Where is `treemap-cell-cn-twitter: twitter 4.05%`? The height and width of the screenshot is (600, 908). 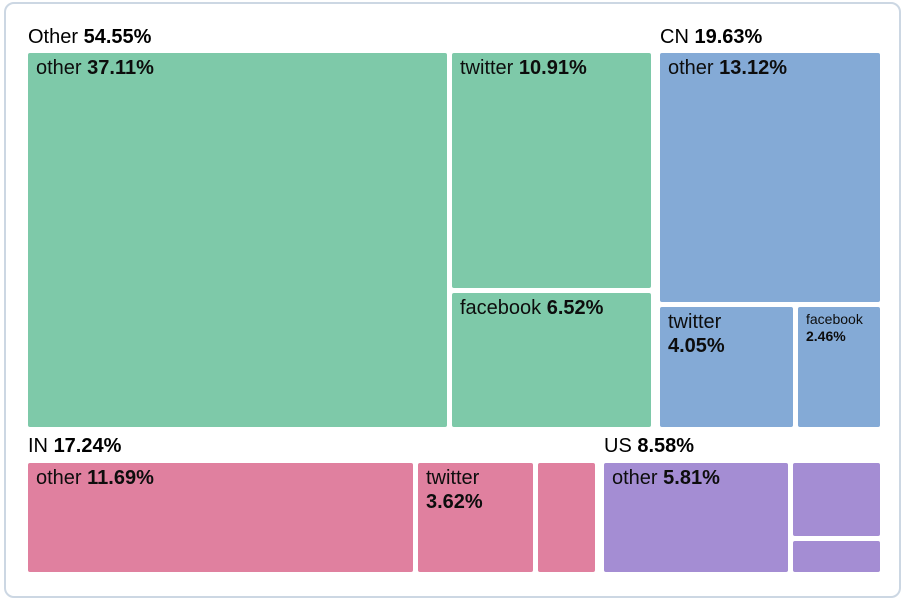 treemap-cell-cn-twitter: twitter 4.05% is located at coordinates (726, 367).